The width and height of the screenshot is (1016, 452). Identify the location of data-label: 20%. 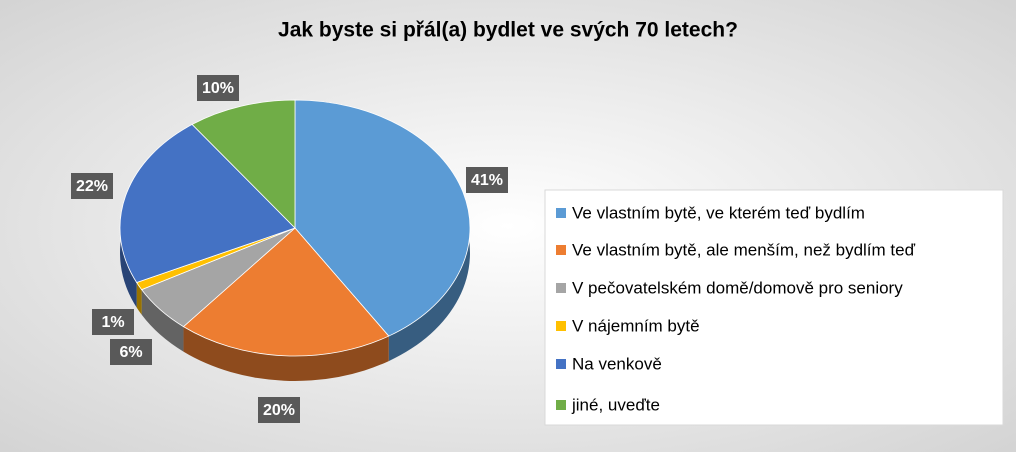
(279, 410).